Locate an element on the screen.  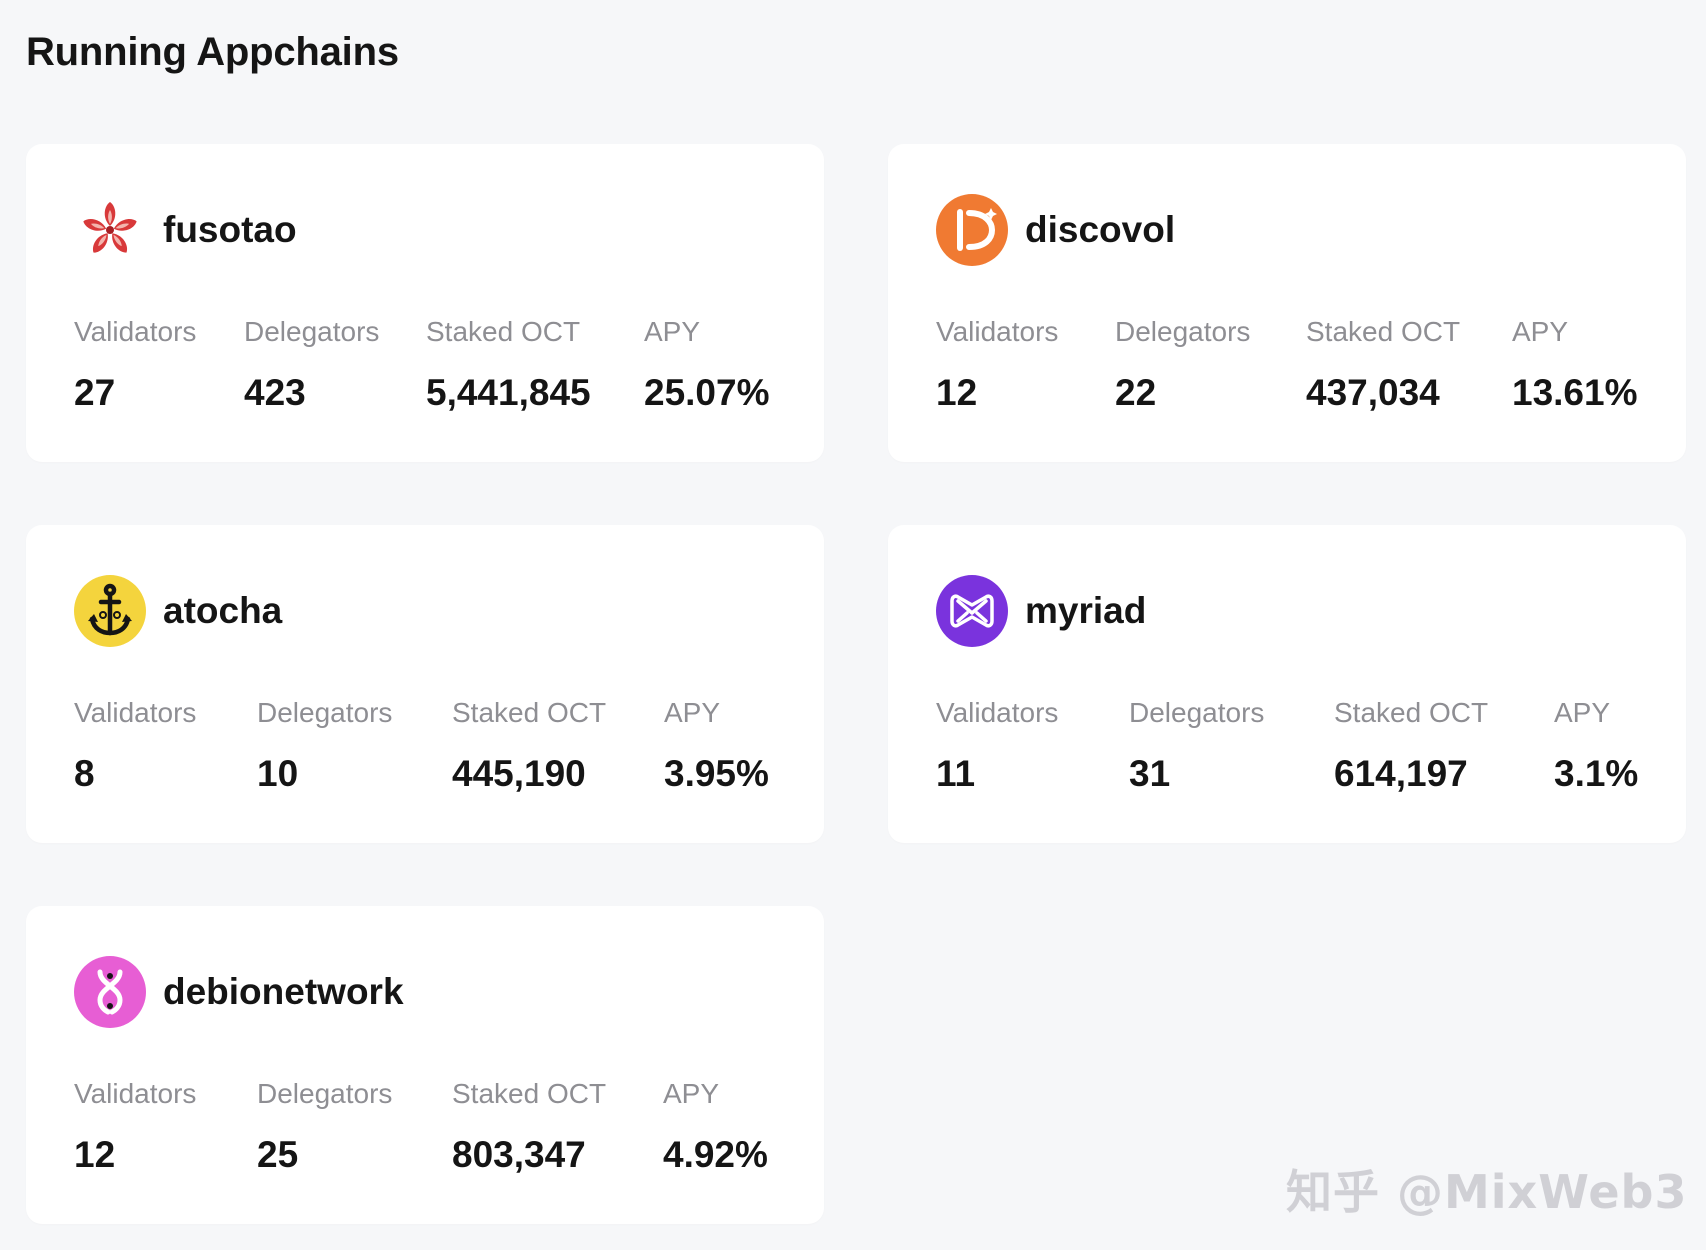
stat-value: 614,197 is located at coordinates (1401, 773).